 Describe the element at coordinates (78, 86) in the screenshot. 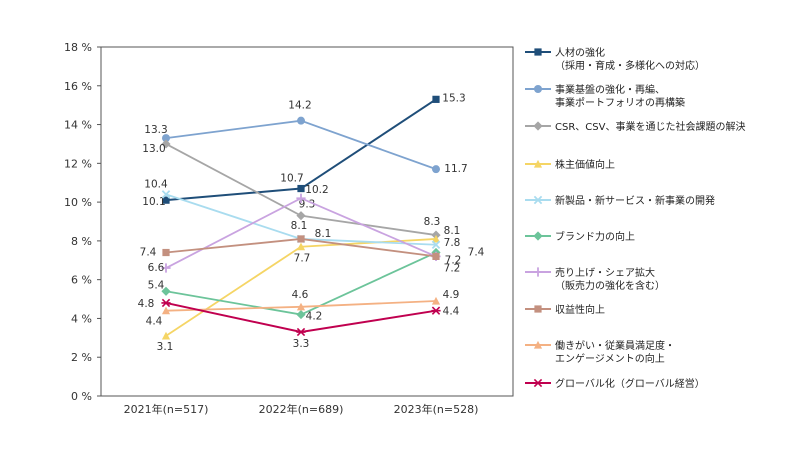

I see `y-tick-label: 16 %` at that location.